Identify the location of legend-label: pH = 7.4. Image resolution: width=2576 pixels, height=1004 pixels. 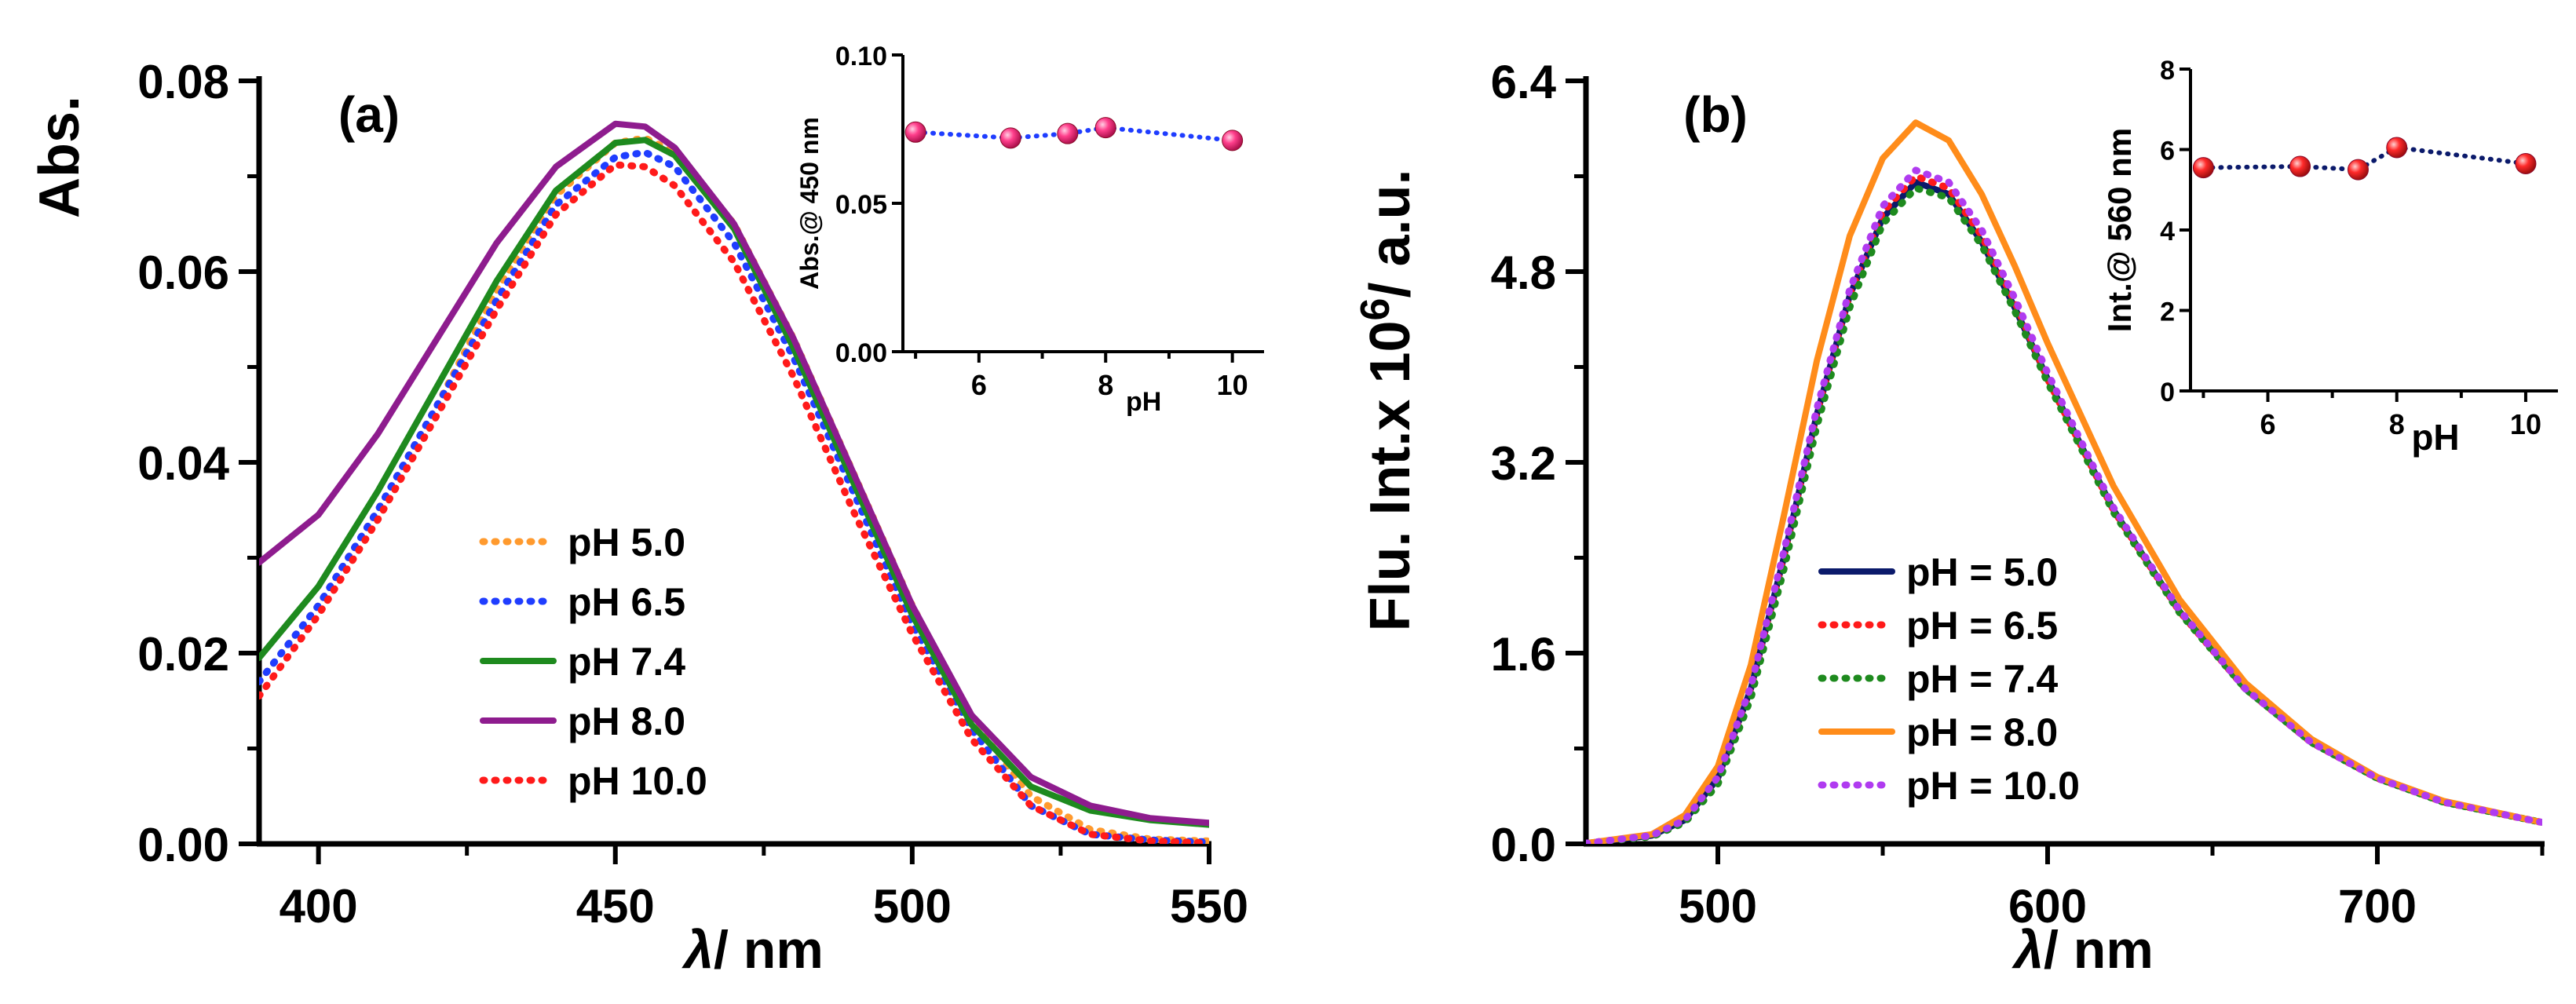
(1982, 679).